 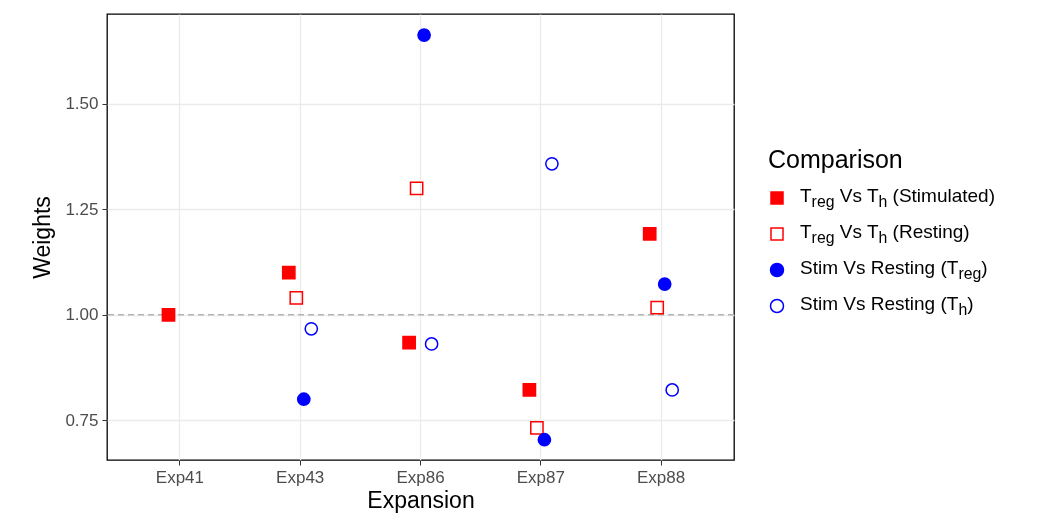 I want to click on x-tick-label: Exp41, so click(x=179, y=477).